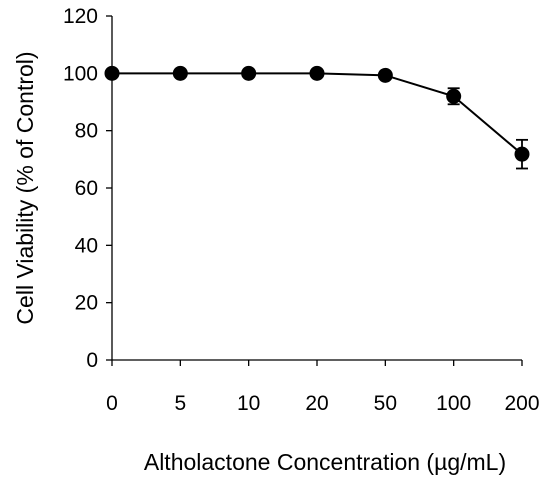  Describe the element at coordinates (180, 403) in the screenshot. I see `x-tick-label: 5` at that location.